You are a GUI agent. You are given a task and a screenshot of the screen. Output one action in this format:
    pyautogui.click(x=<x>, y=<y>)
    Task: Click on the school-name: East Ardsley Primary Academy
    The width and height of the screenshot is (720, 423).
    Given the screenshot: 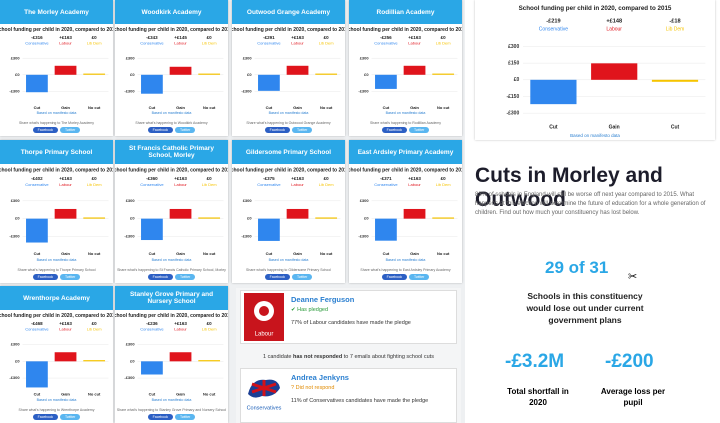 What is the action you would take?
    pyautogui.click(x=405, y=152)
    